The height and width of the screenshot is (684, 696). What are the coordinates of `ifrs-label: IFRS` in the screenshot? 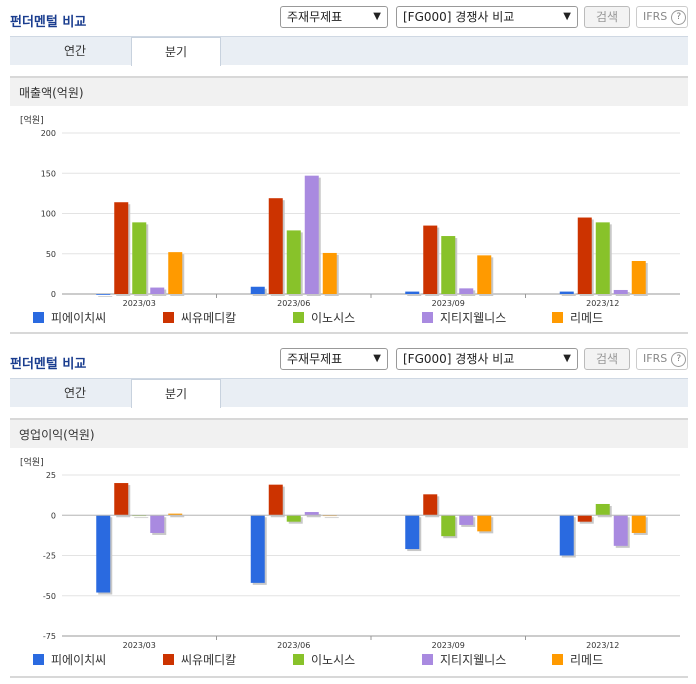 It's located at (655, 16).